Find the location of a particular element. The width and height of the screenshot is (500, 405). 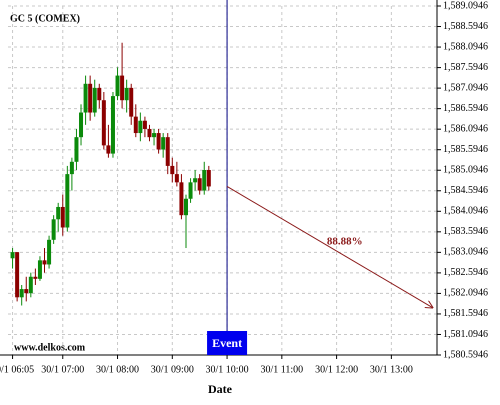

x-axis-label: Date is located at coordinates (220, 389).